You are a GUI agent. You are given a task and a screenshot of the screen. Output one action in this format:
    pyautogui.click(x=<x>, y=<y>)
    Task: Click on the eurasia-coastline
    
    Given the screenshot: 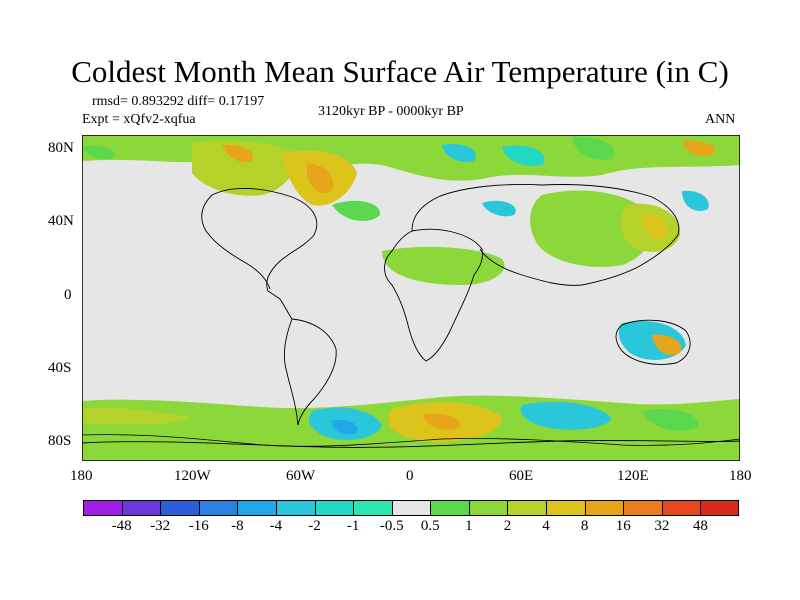 What is the action you would take?
    pyautogui.click(x=545, y=235)
    